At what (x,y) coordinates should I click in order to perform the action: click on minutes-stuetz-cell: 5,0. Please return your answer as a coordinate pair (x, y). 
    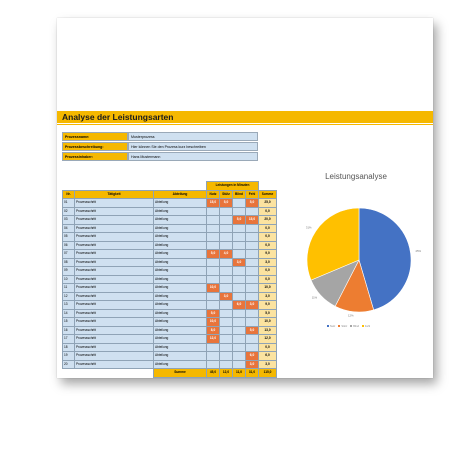
    Looking at the image, I should click on (226, 203).